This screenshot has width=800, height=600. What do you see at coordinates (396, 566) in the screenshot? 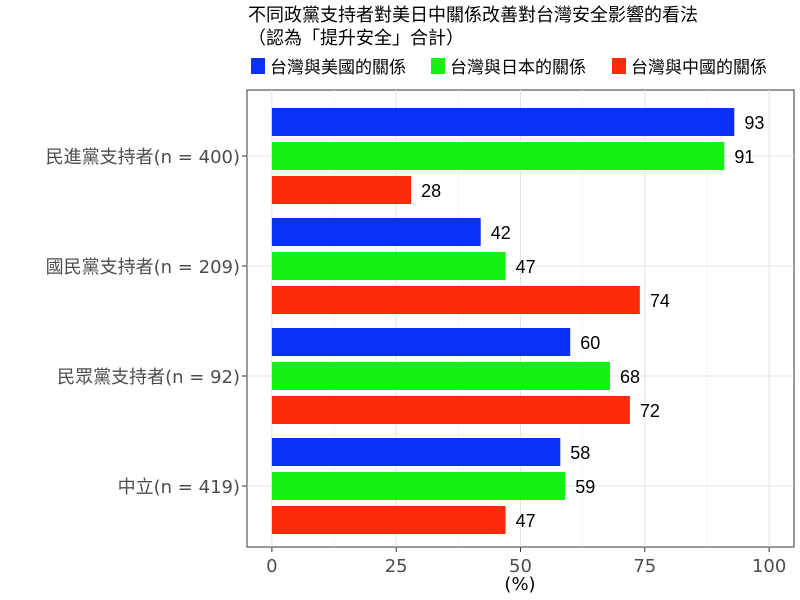
I see `x-tick-label: 25` at bounding box center [396, 566].